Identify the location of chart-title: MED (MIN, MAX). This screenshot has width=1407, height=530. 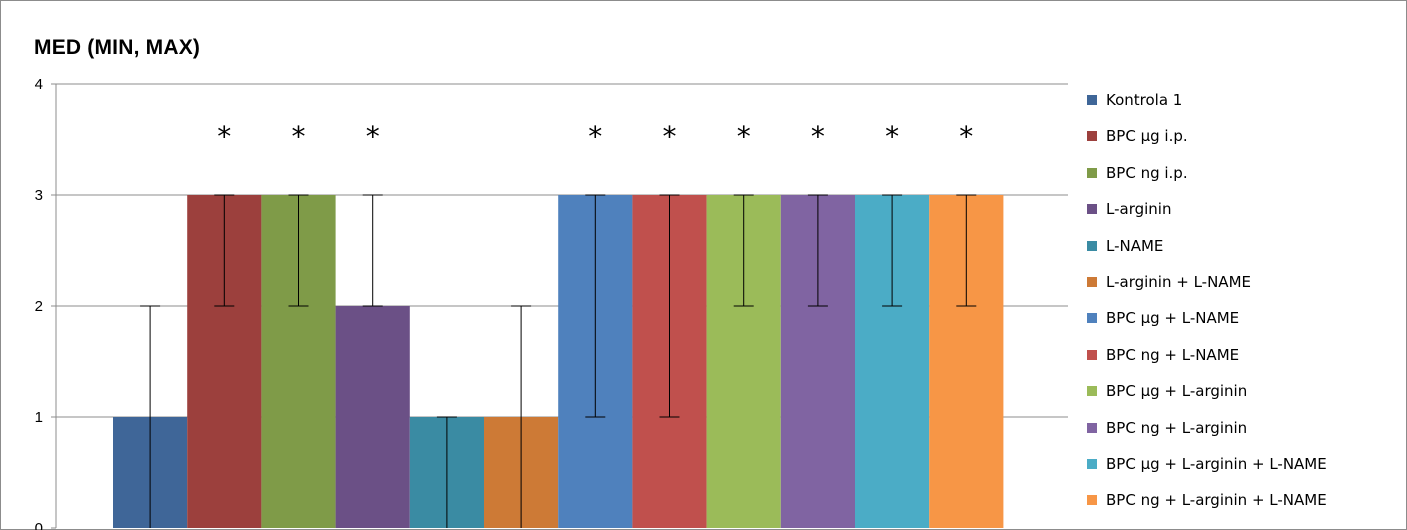
(117, 47).